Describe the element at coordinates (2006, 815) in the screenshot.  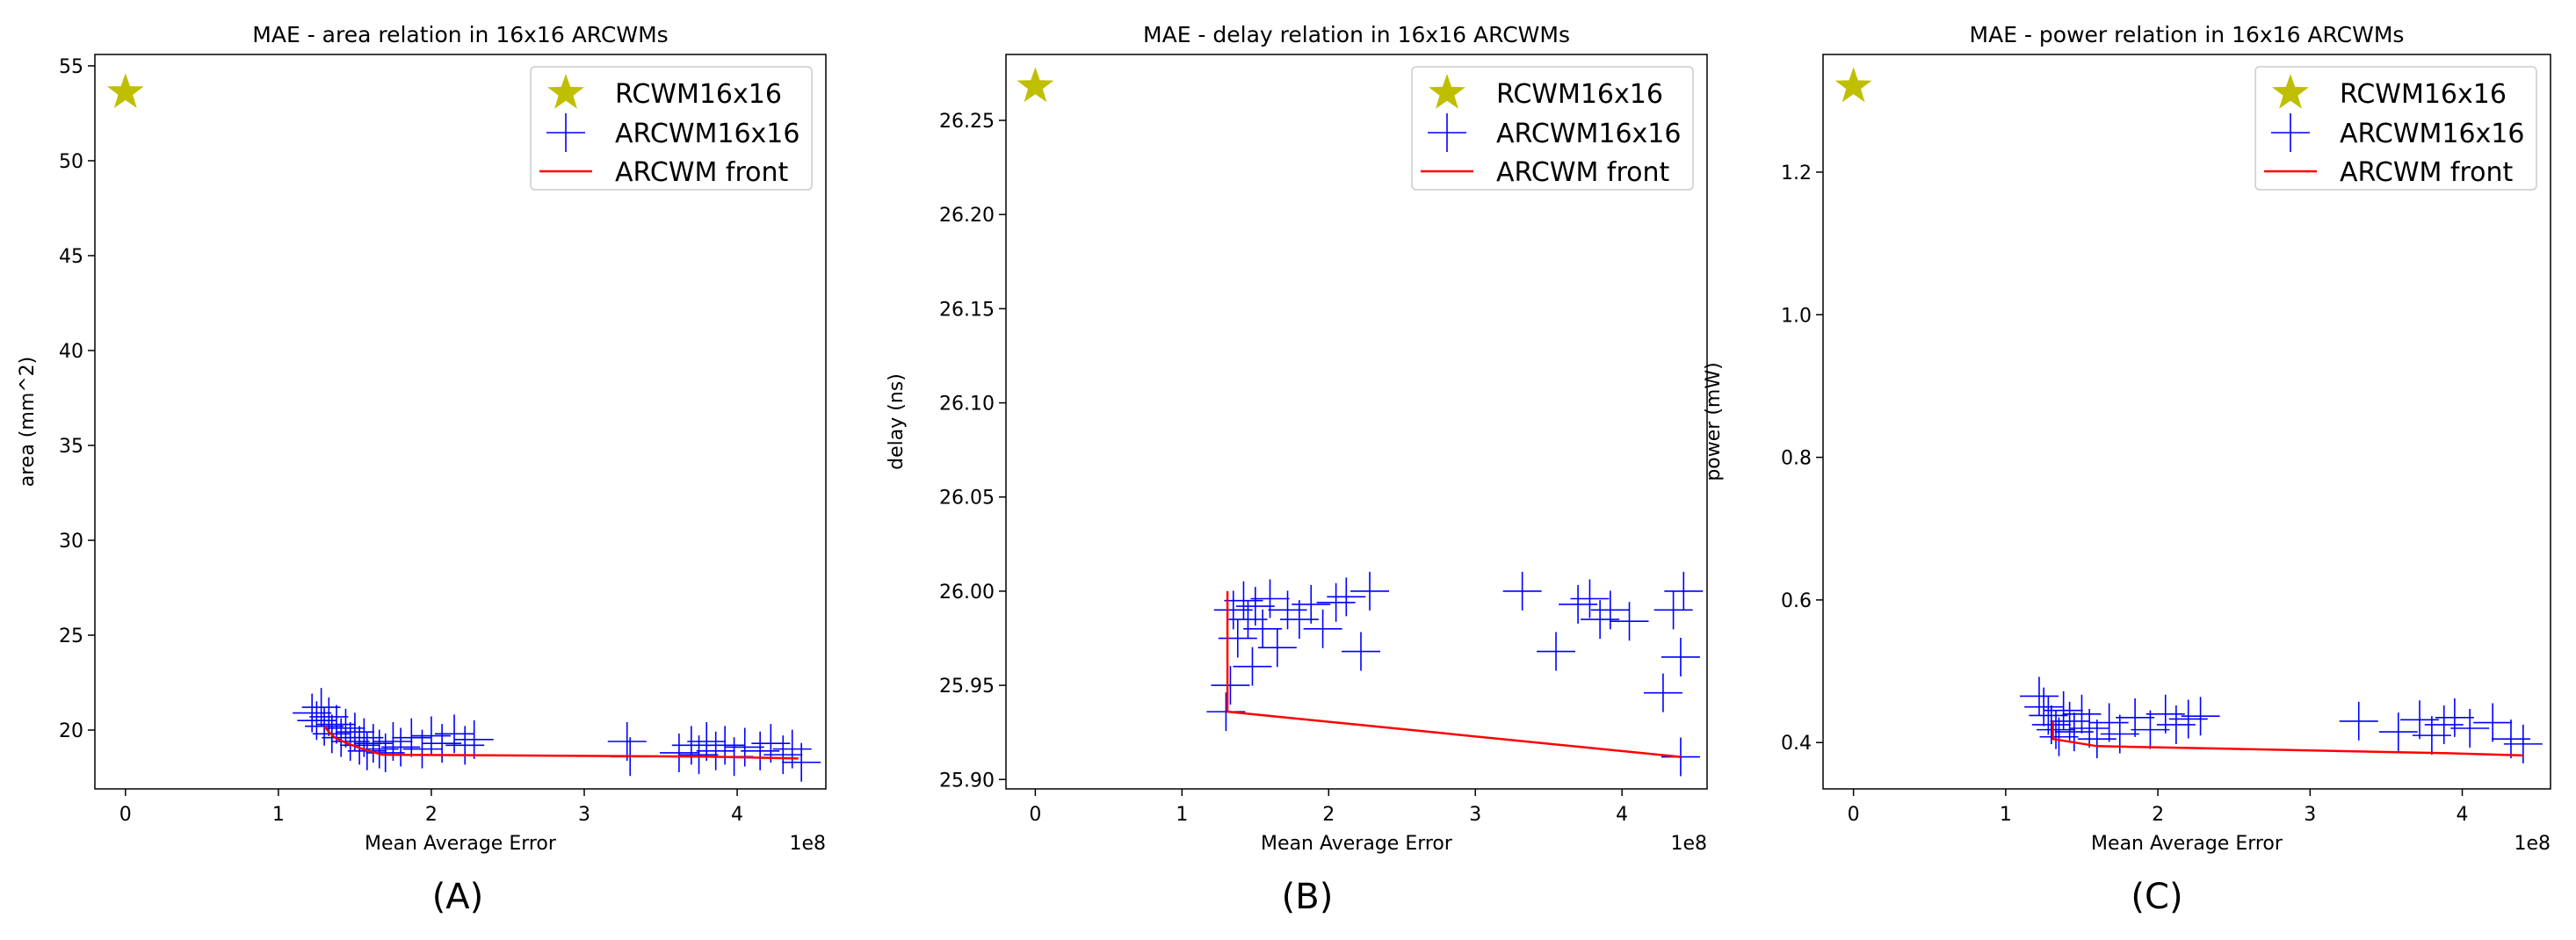
I see `x-tick-label: 1` at that location.